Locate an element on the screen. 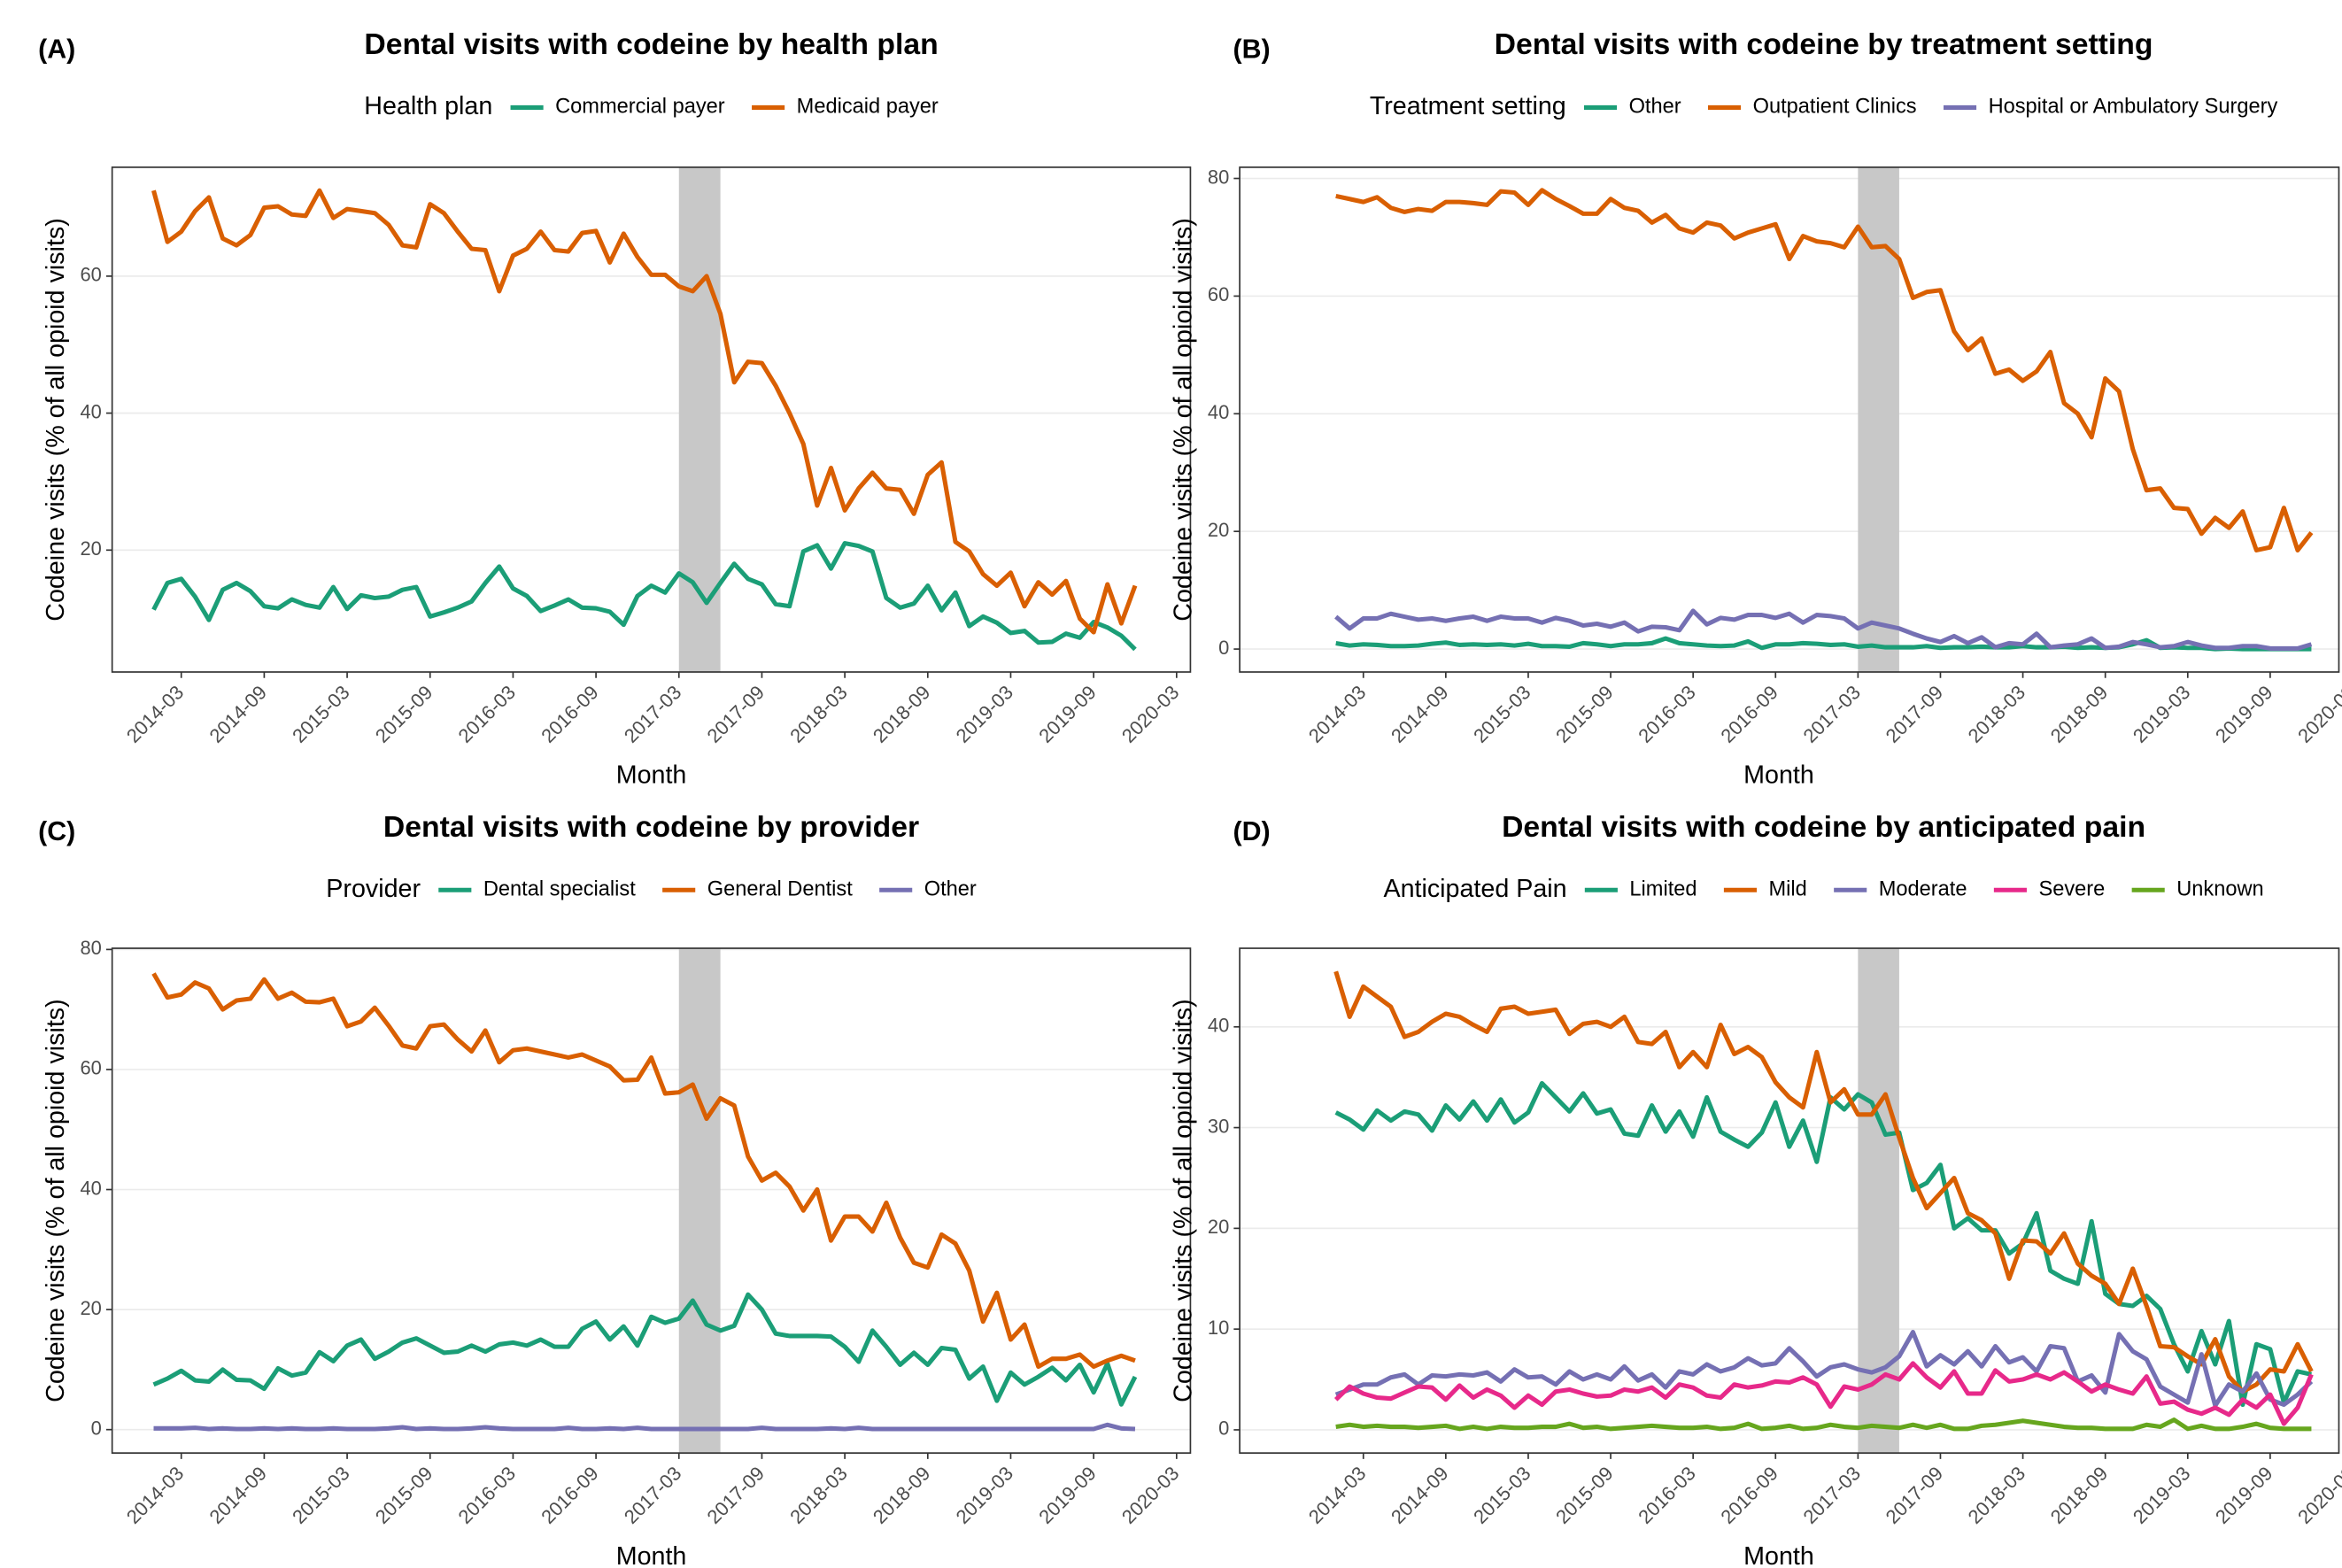  legend-label: Limited is located at coordinates (1663, 888).